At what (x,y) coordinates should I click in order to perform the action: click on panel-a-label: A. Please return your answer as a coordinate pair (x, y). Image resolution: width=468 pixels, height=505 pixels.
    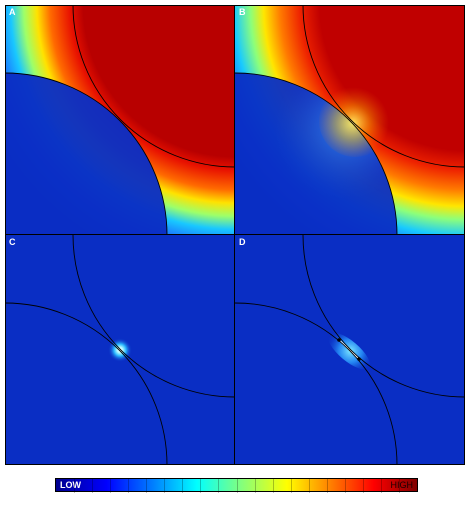
    Looking at the image, I should click on (12, 12).